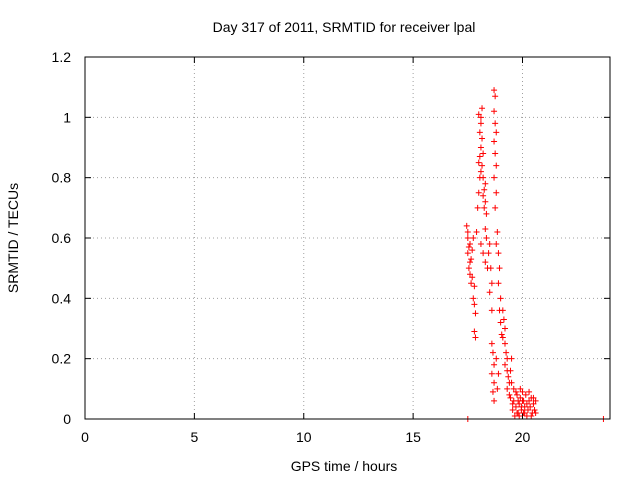  Describe the element at coordinates (67, 117) in the screenshot. I see `y-tick-label: 1` at that location.